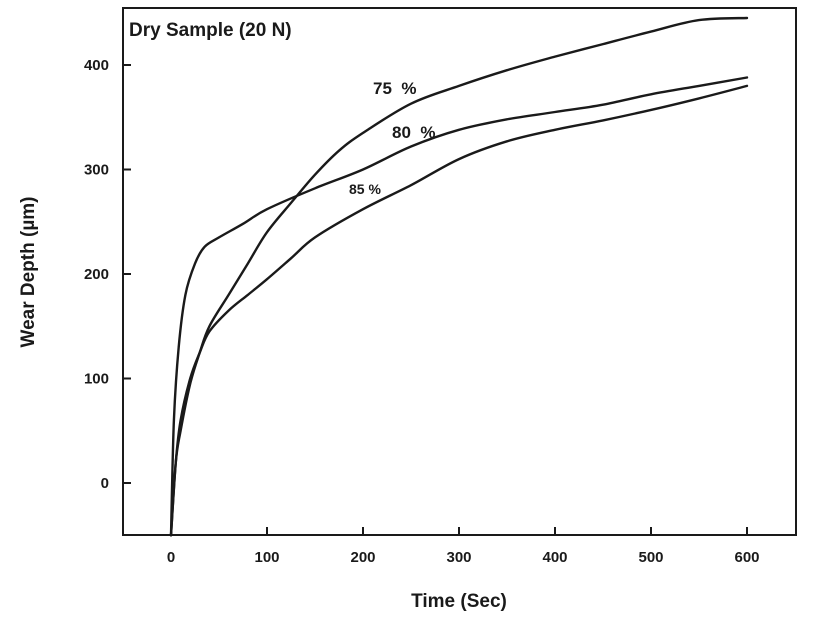 The width and height of the screenshot is (816, 624). I want to click on series-label-80: 80 %, so click(413, 132).